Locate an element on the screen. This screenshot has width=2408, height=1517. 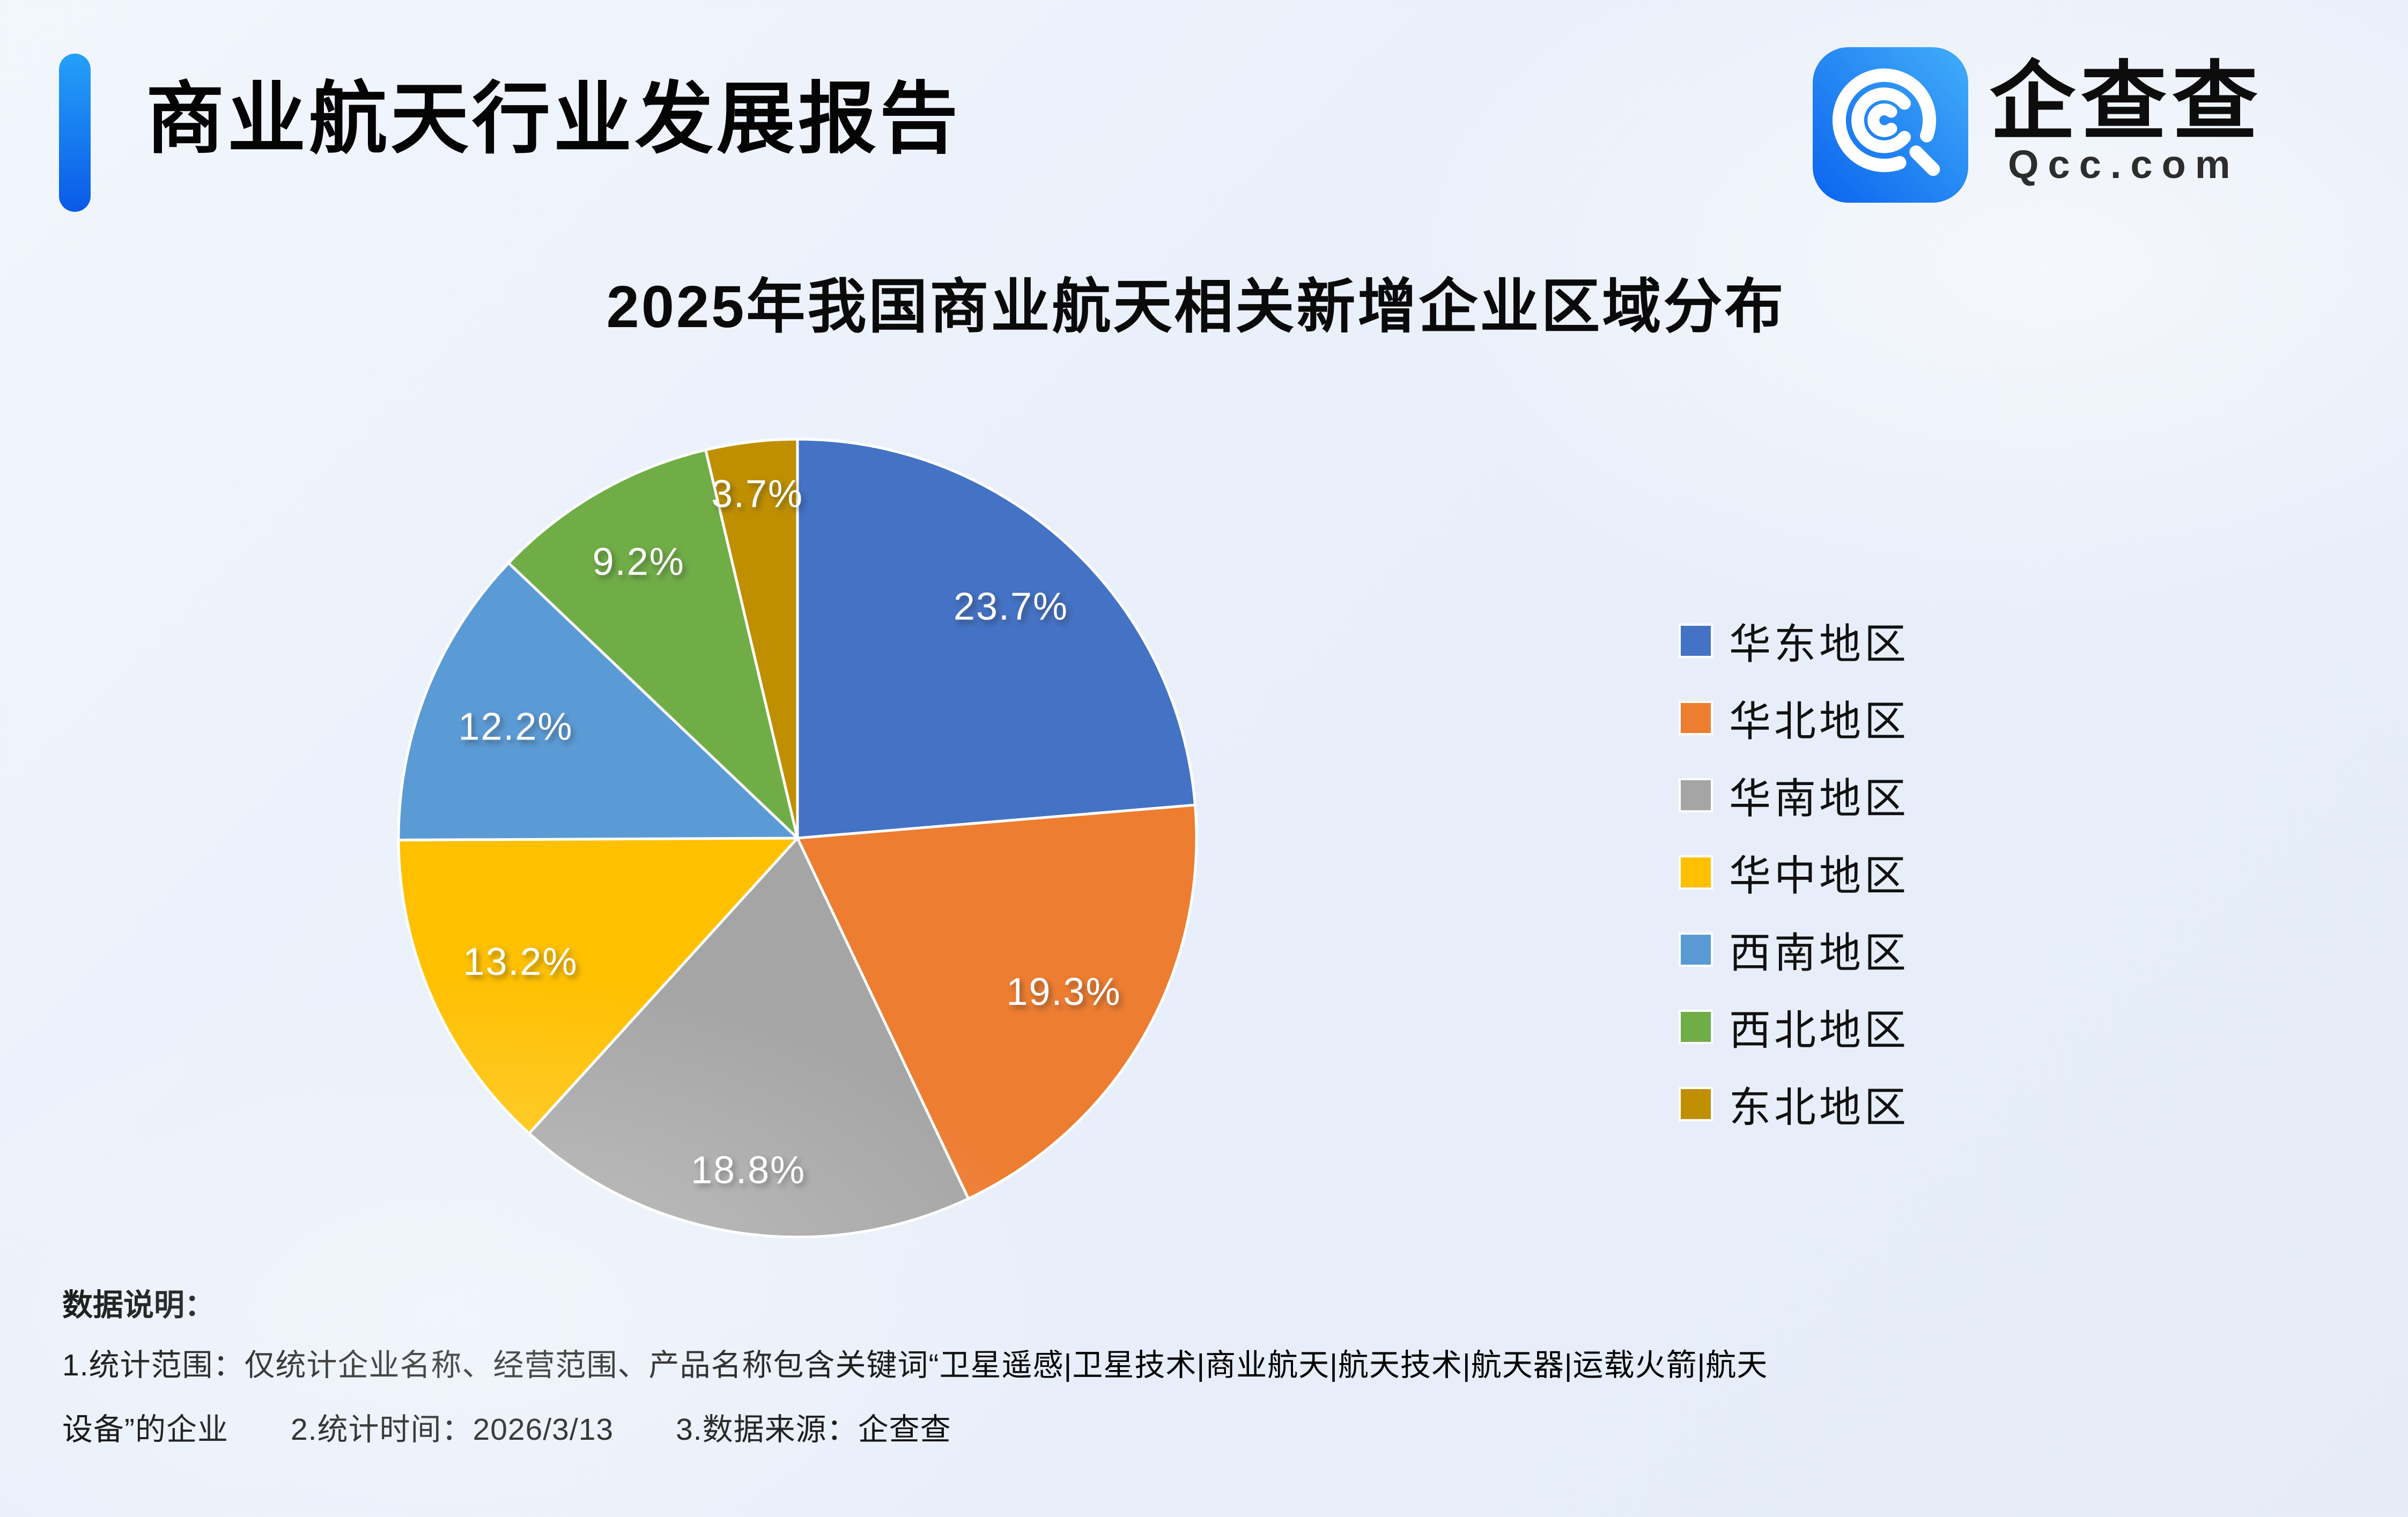
page-title: 商业航天行业发展报告 is located at coordinates (553, 119).